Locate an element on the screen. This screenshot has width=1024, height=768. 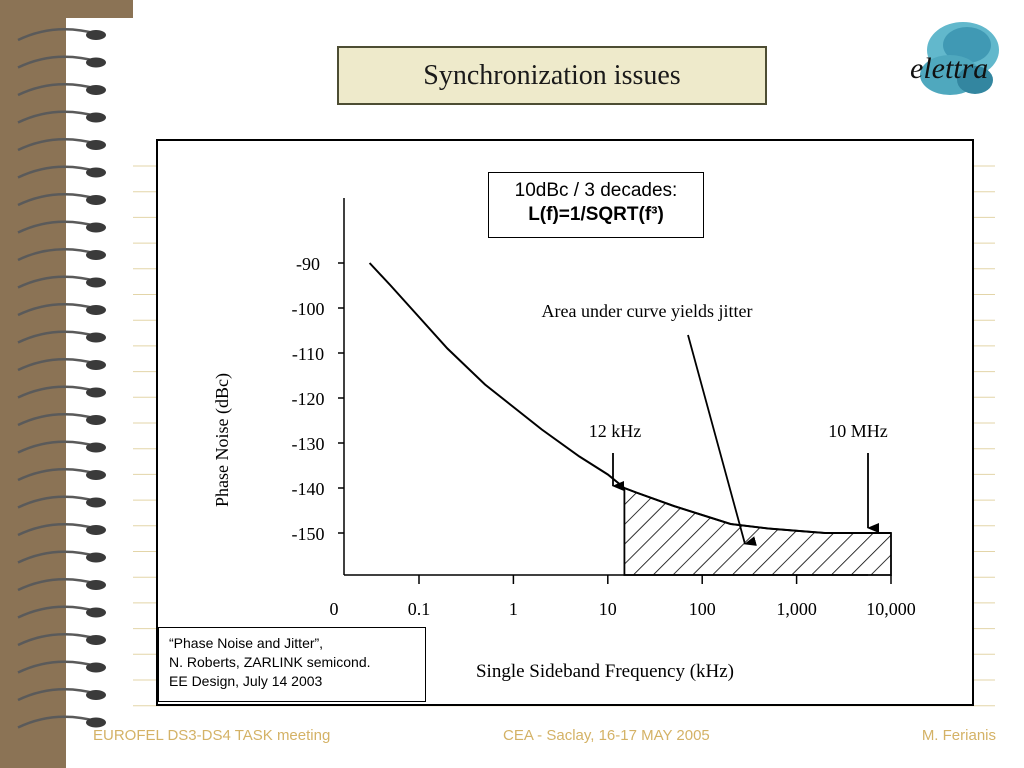
x-tick-label: 1,000 is located at coordinates (796, 609).